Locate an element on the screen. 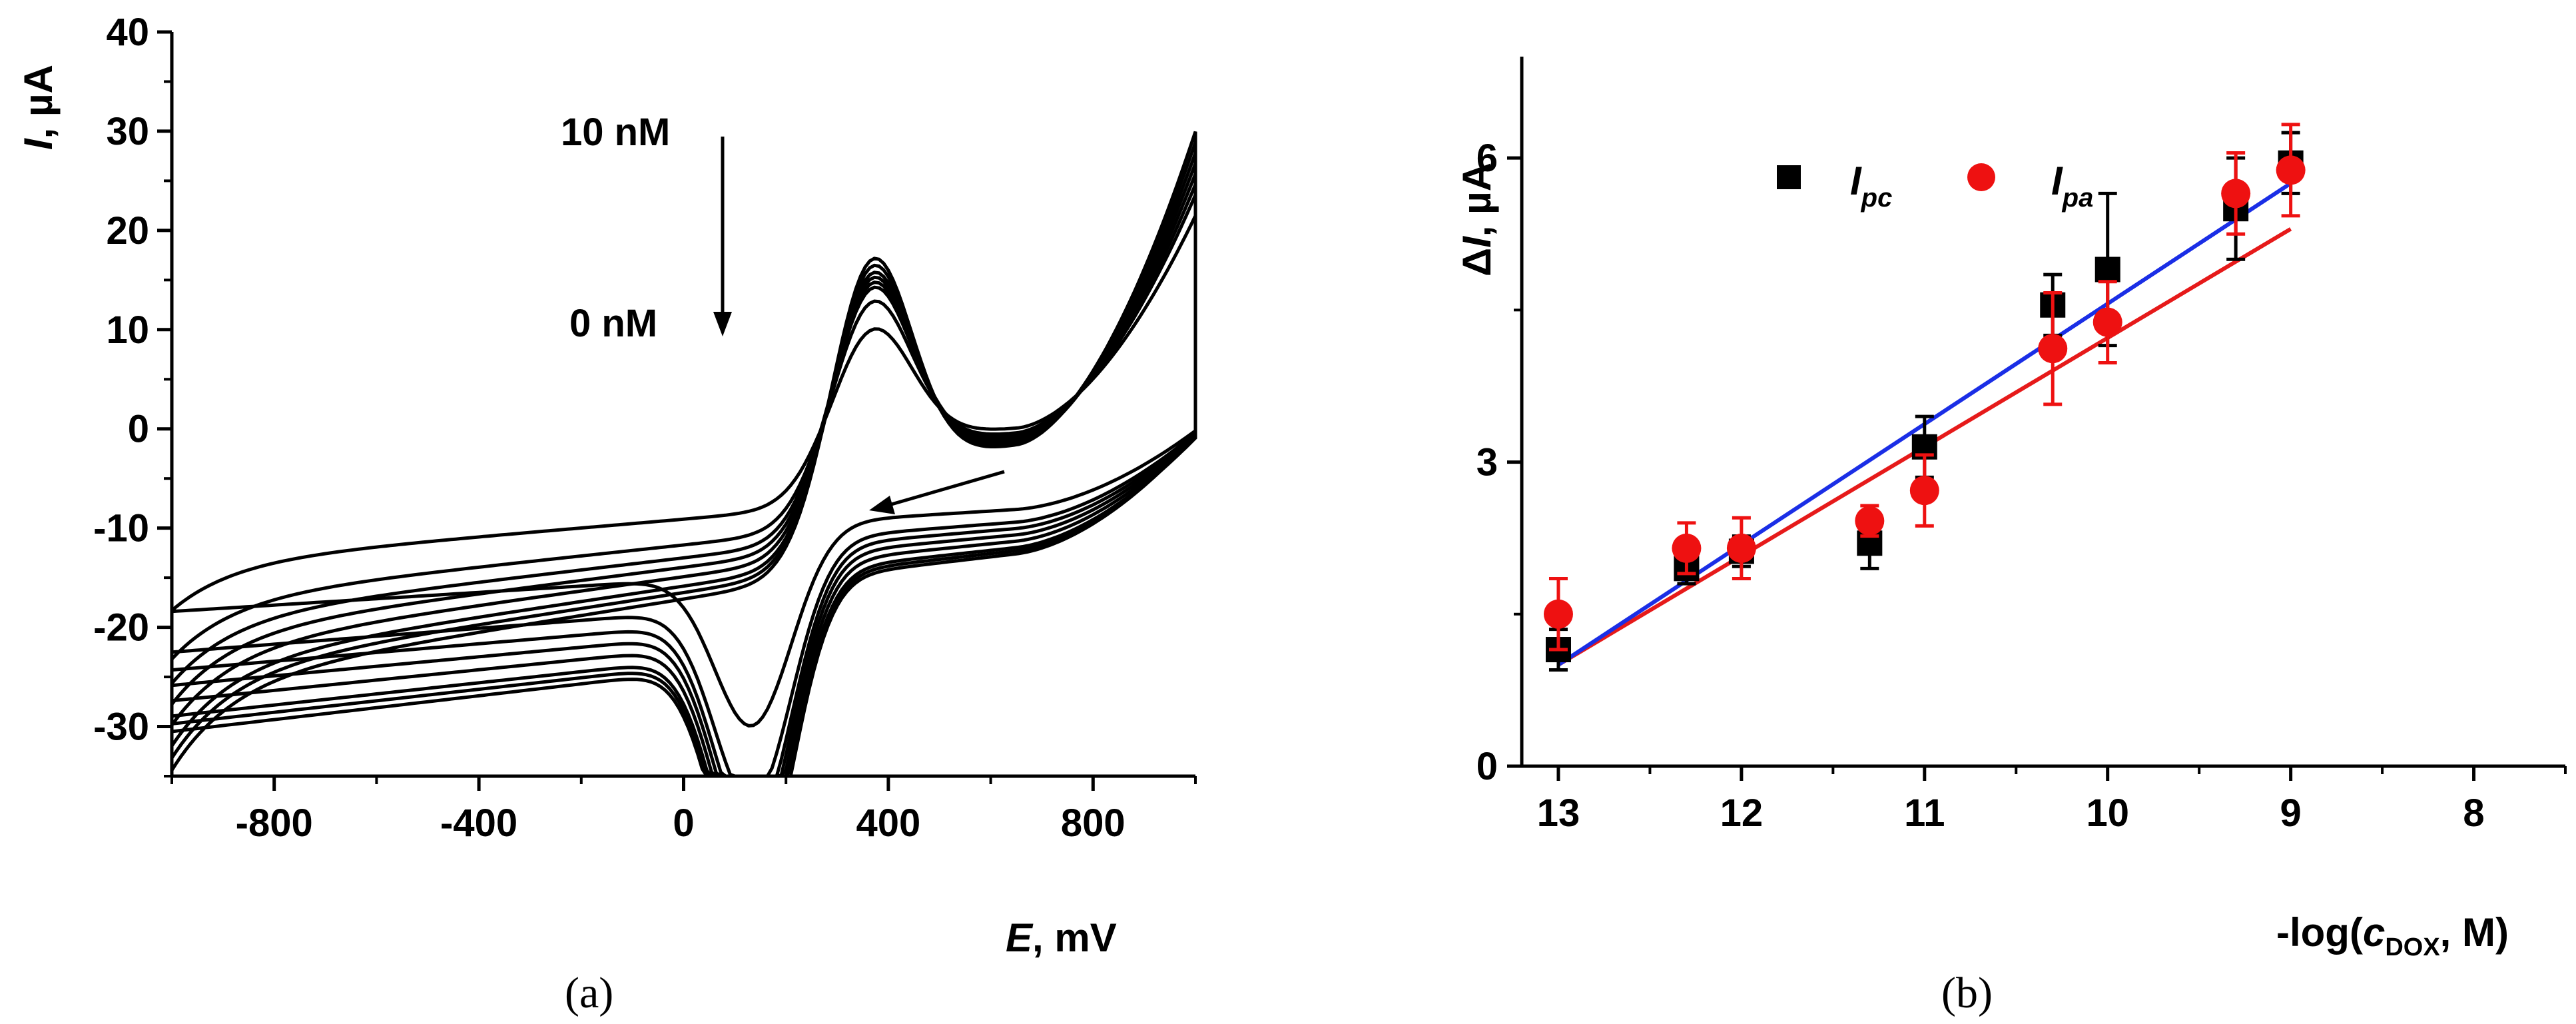 The height and width of the screenshot is (1024, 2576). panel-b-caption: (b) is located at coordinates (1967, 993).